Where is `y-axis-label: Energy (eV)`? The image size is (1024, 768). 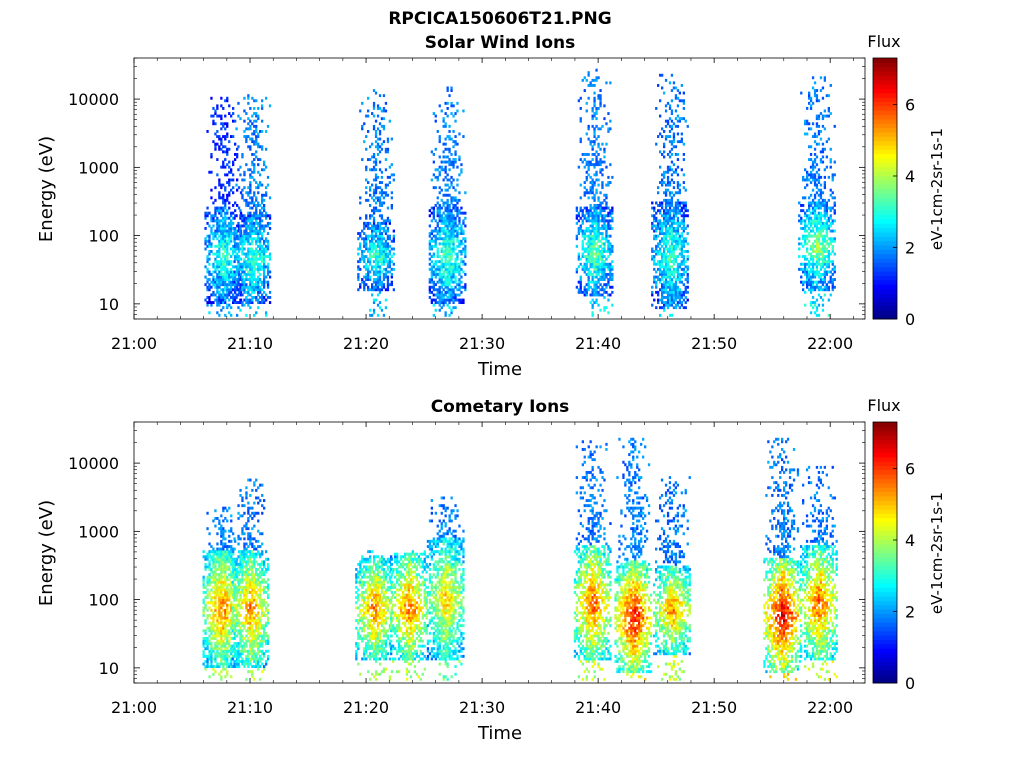 y-axis-label: Energy (eV) is located at coordinates (46, 189).